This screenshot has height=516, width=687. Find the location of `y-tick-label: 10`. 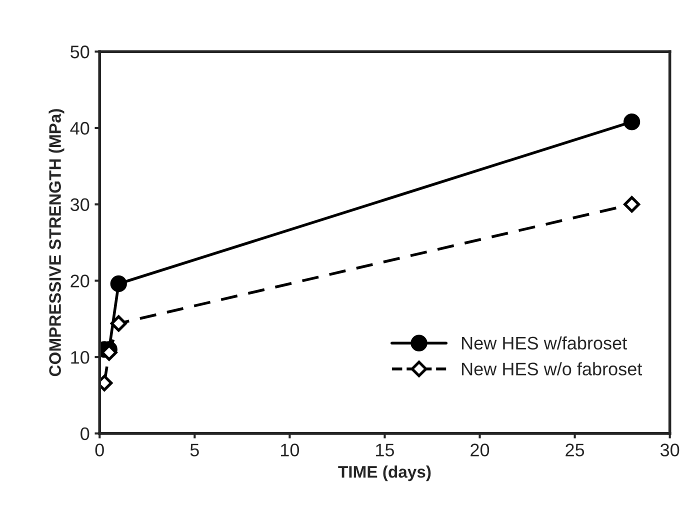

y-tick-label: 10 is located at coordinates (80, 357).